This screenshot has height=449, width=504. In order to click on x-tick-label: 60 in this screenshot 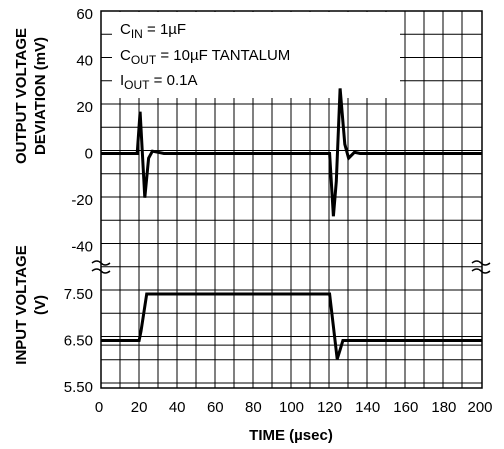, I will do `click(215, 407)`.